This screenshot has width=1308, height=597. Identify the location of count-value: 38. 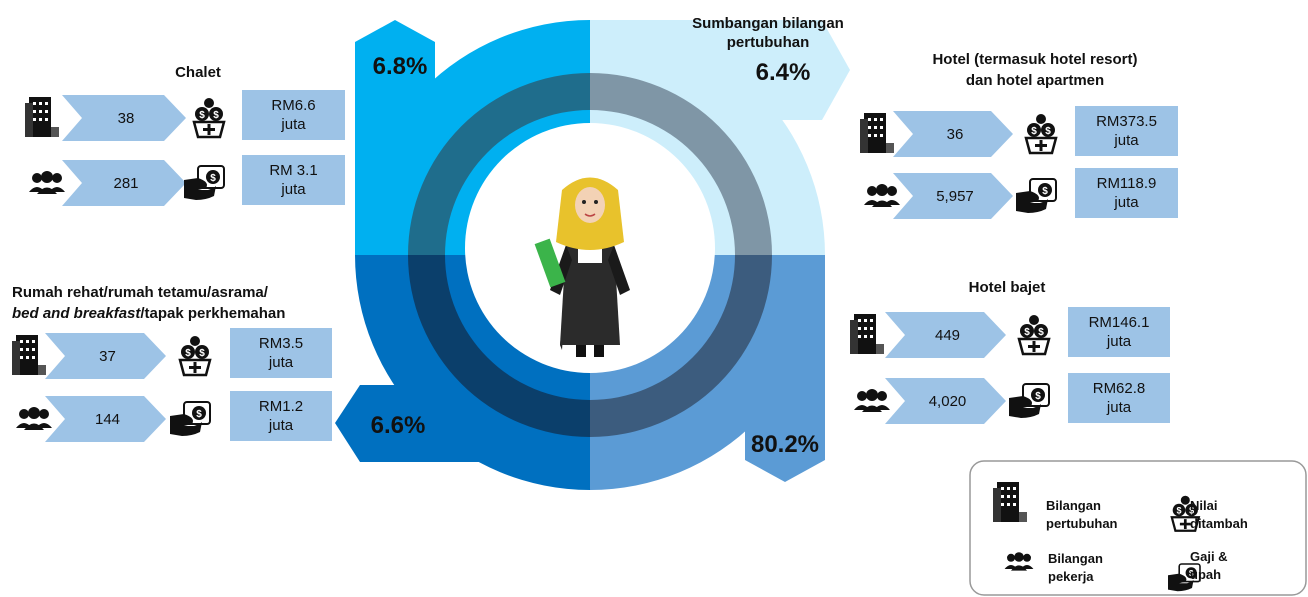
(126, 118).